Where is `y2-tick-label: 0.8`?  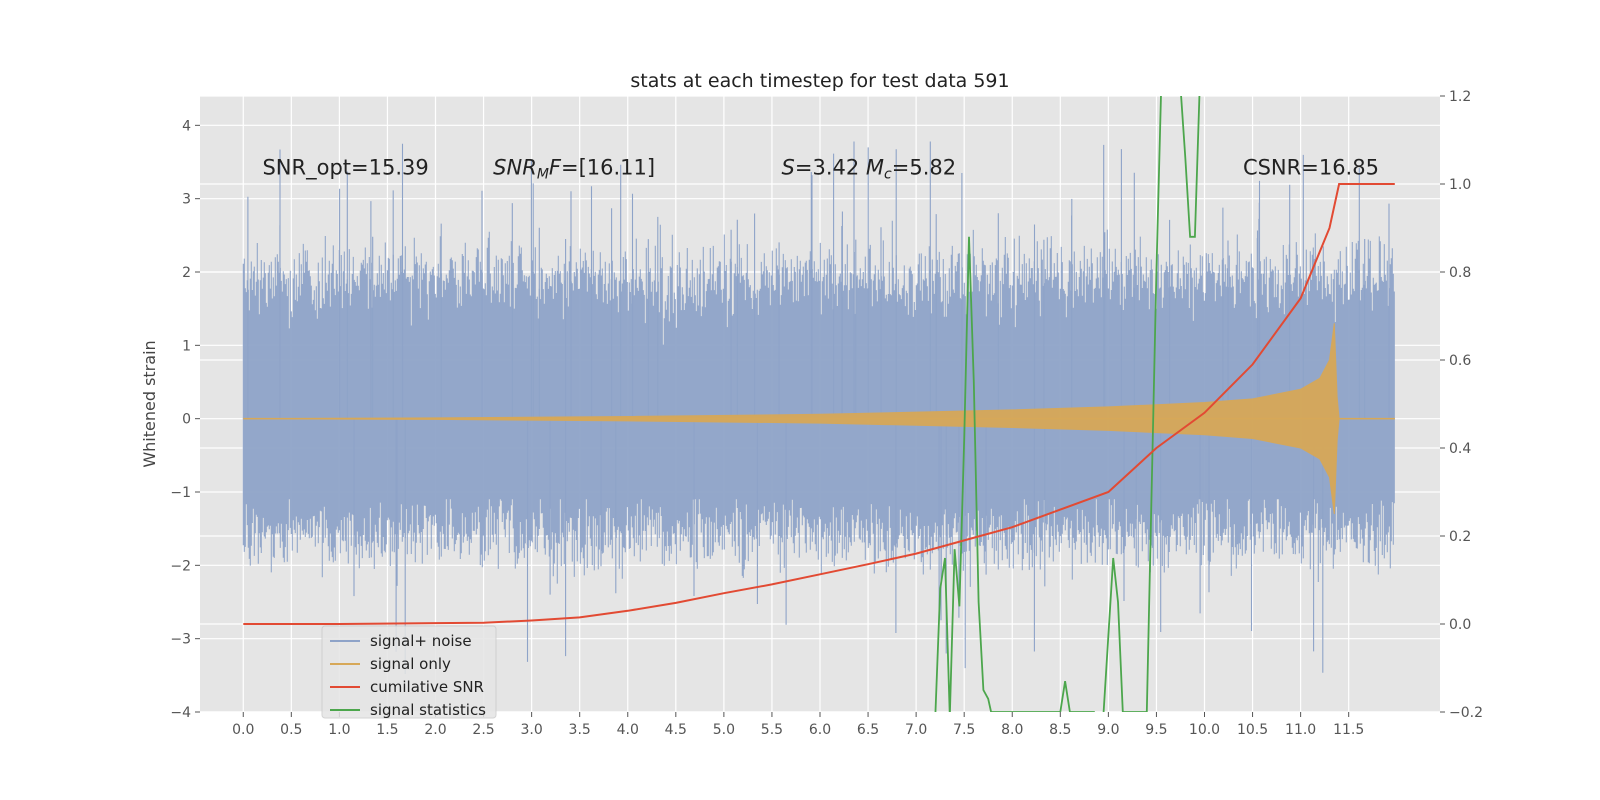
y2-tick-label: 0.8 is located at coordinates (1460, 273).